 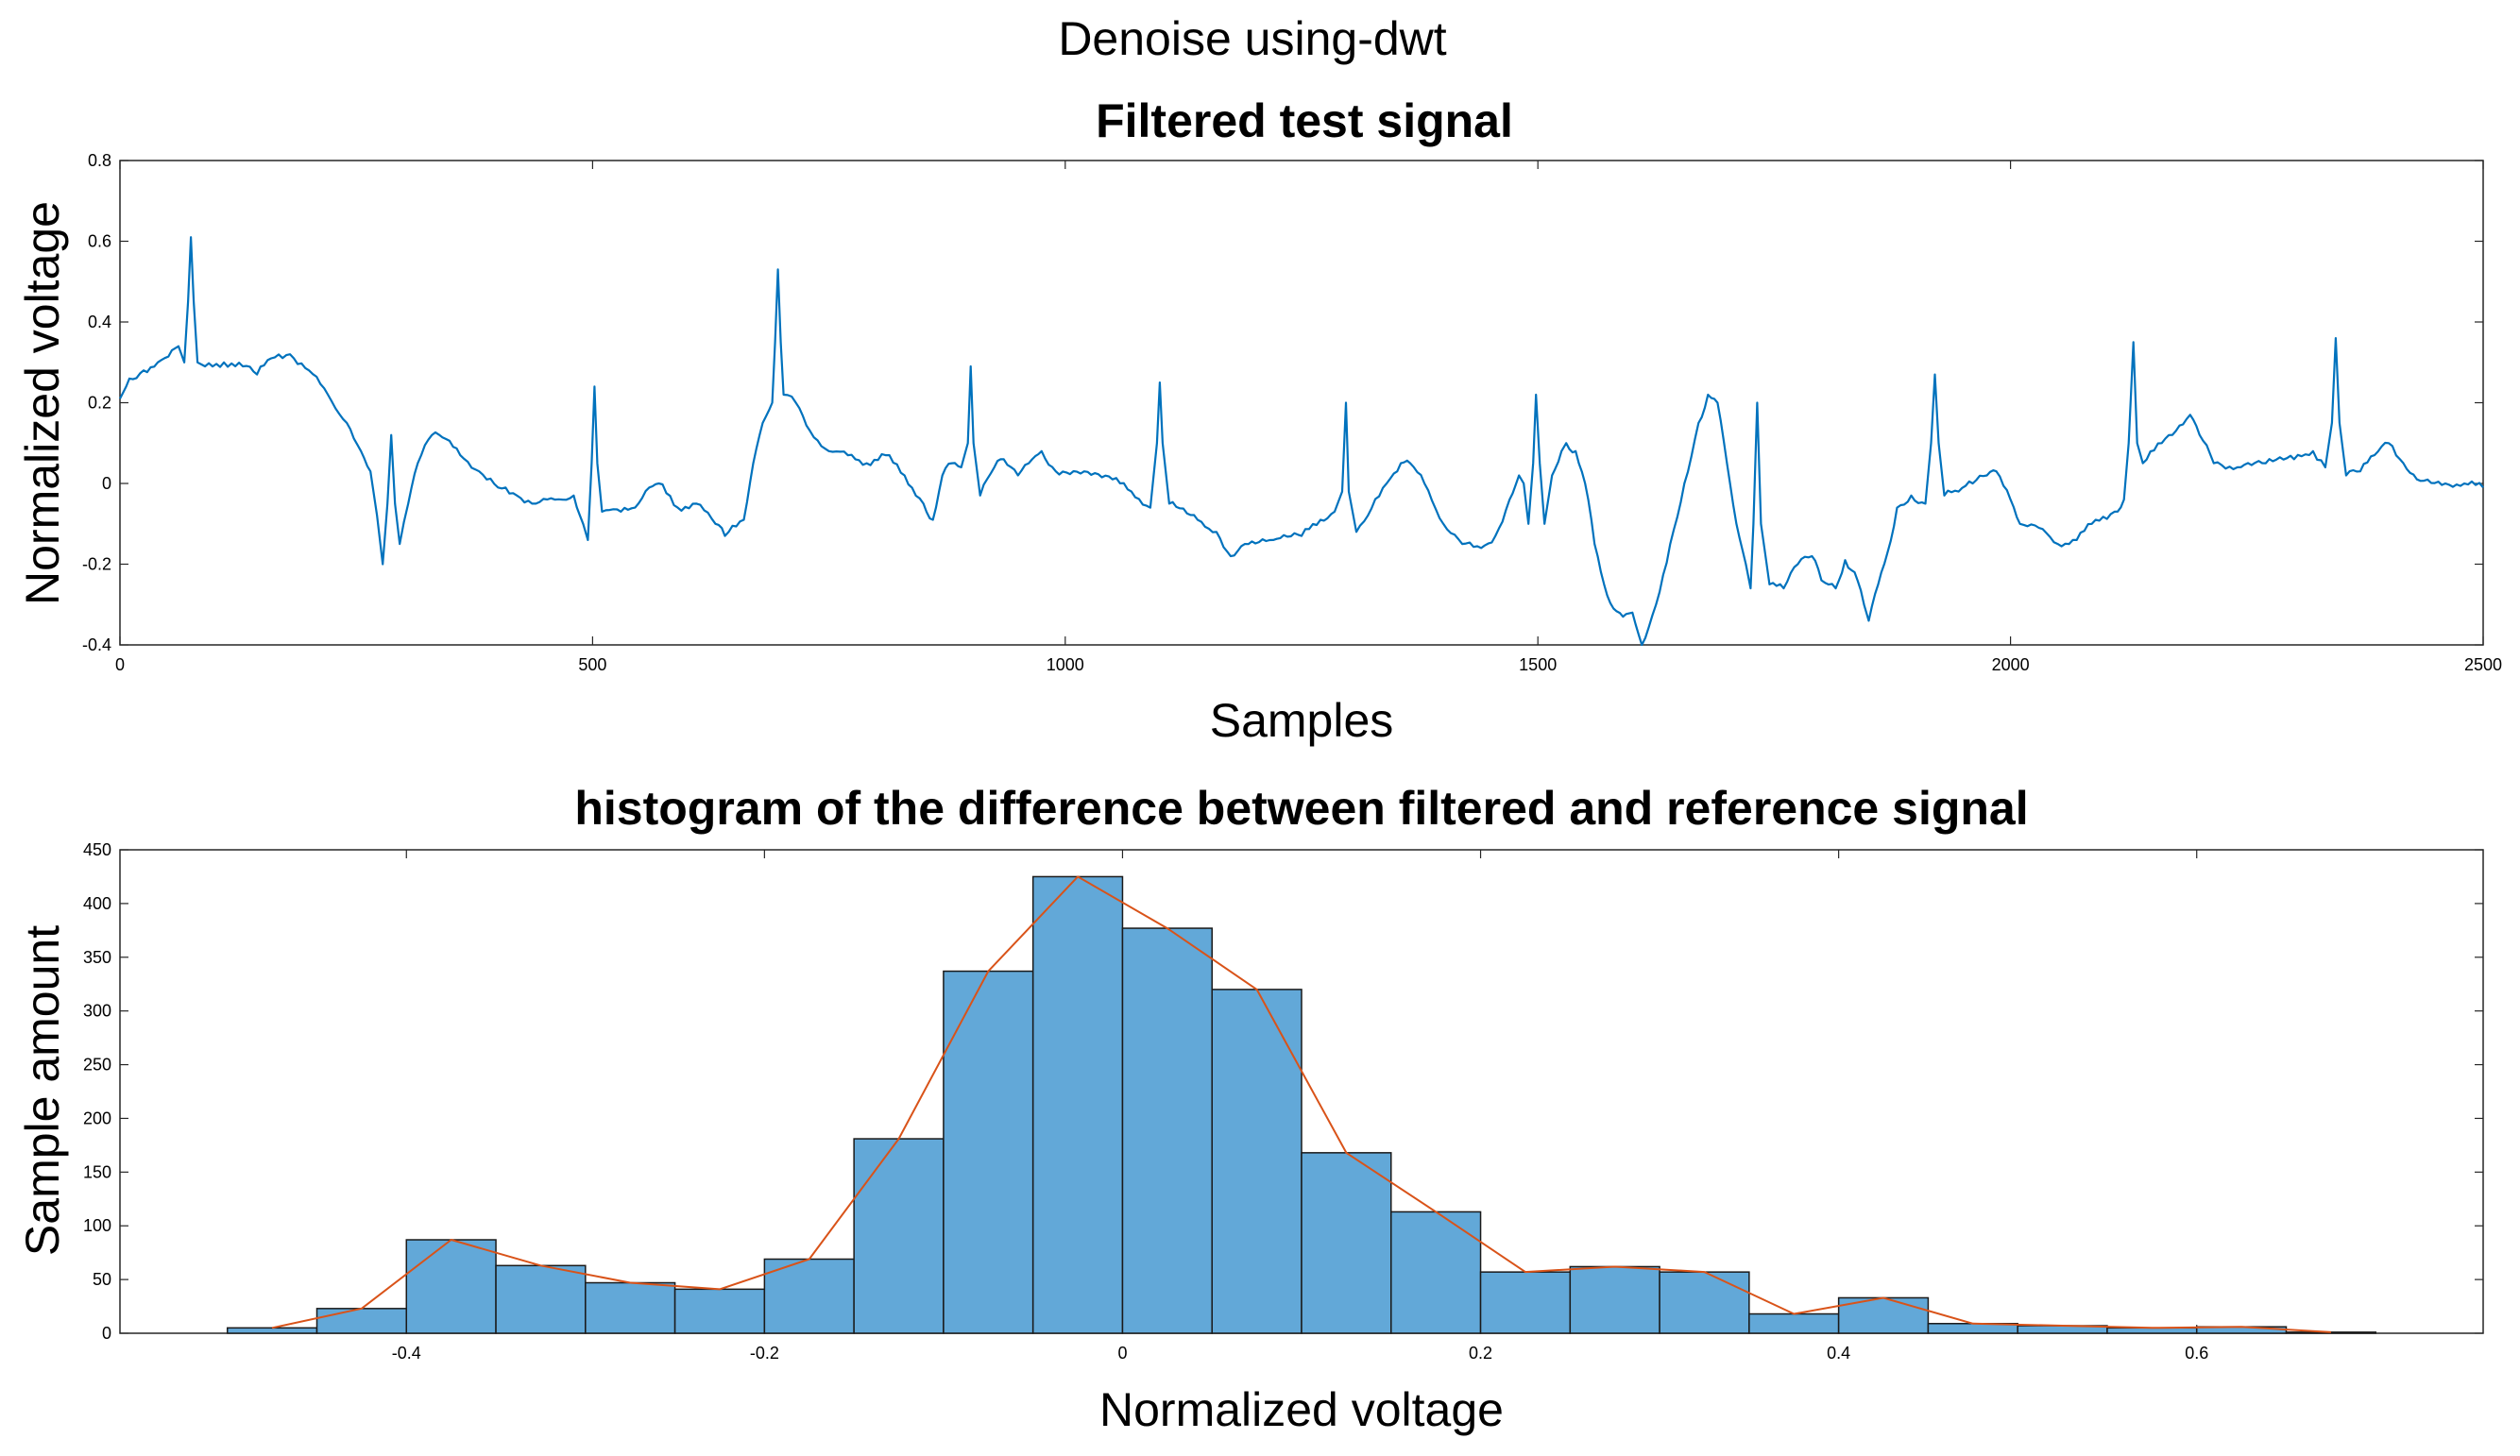 What do you see at coordinates (2483, 664) in the screenshot?
I see `line-plot-x-tick-label: 2500` at bounding box center [2483, 664].